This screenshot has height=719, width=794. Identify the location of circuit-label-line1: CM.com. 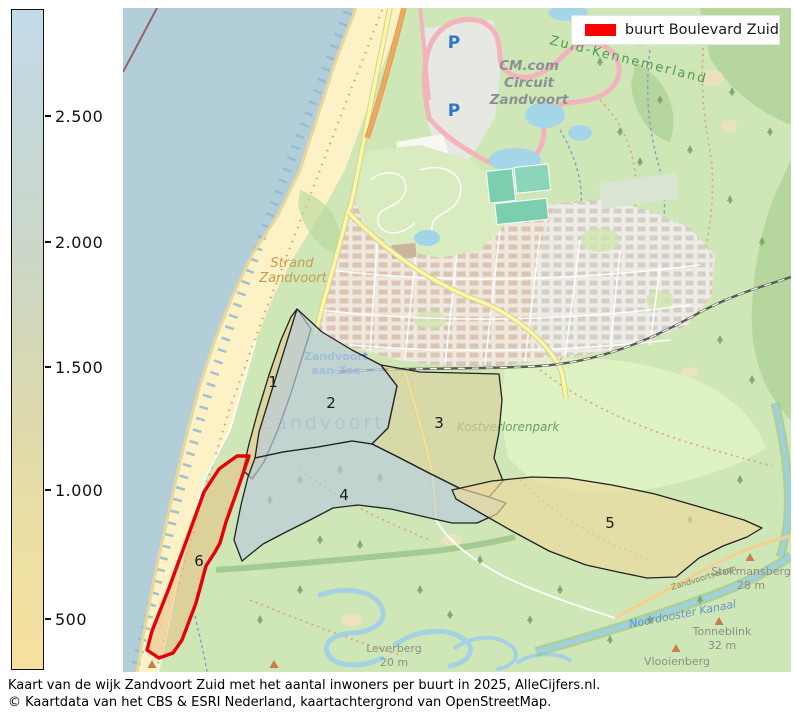
(529, 66).